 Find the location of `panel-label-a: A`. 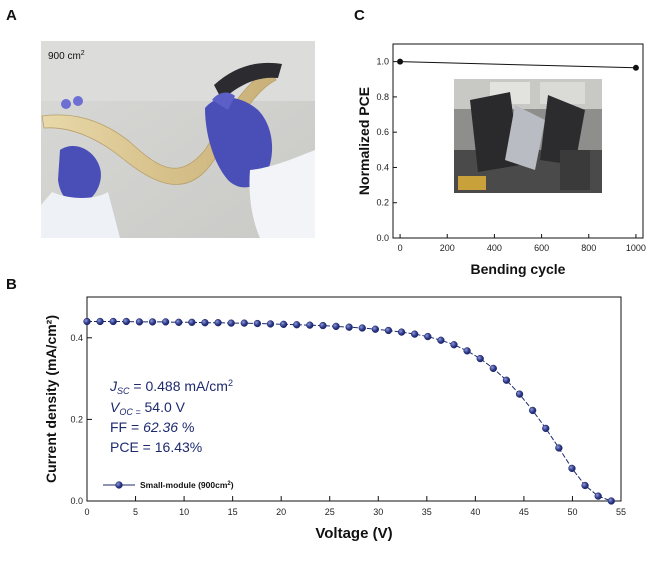

panel-label-a: A is located at coordinates (11, 15).